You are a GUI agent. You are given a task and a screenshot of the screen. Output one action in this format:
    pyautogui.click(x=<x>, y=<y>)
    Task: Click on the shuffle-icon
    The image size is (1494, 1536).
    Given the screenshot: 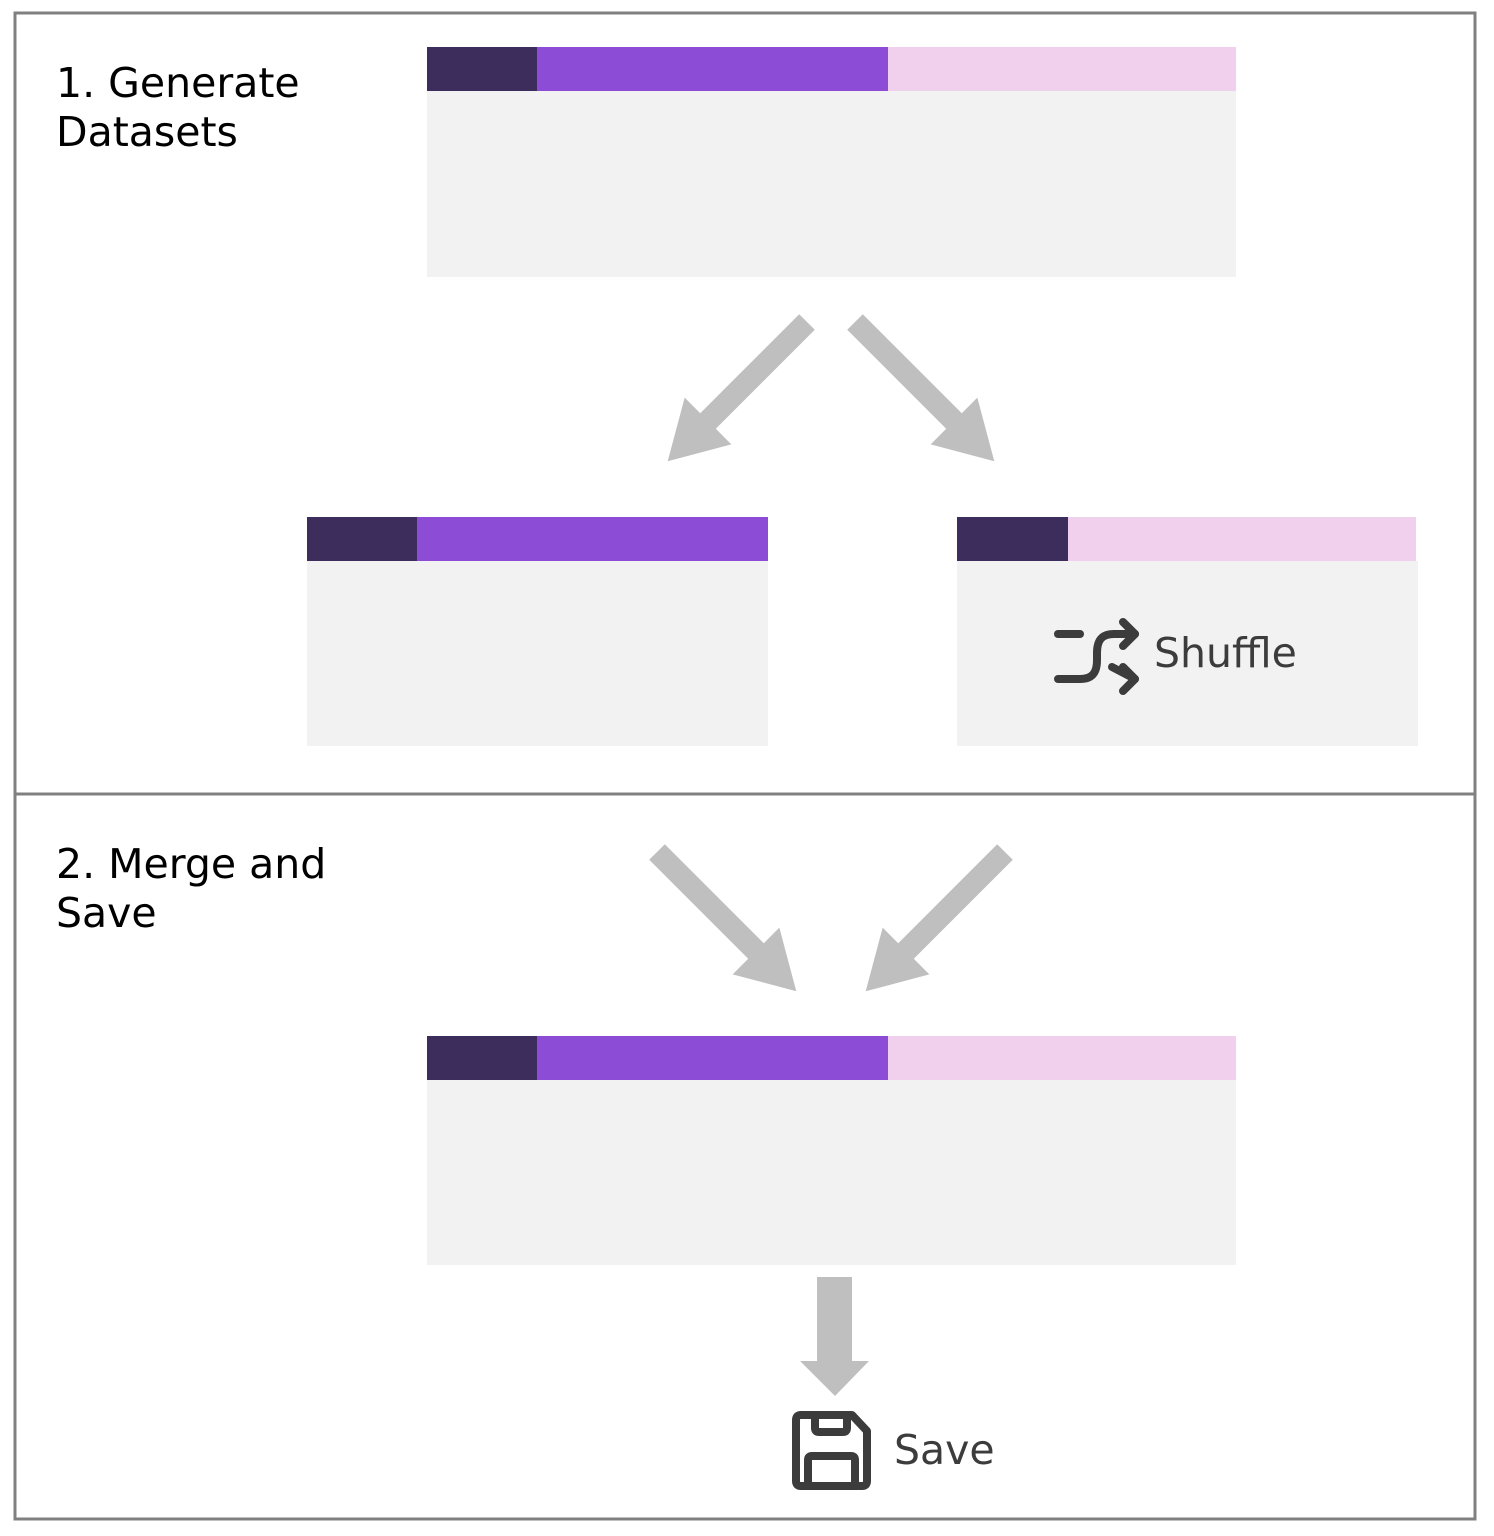 What is the action you would take?
    pyautogui.click(x=1096, y=656)
    